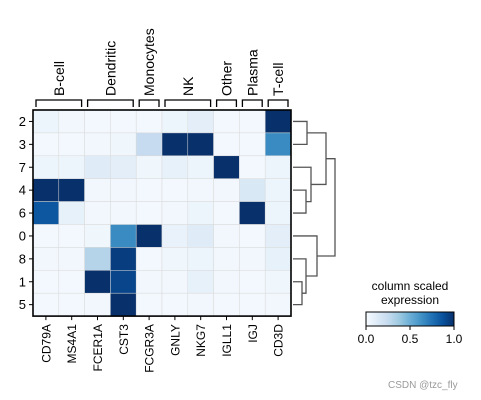  I want to click on heatmap-cell-2-fcer1a, so click(97, 121).